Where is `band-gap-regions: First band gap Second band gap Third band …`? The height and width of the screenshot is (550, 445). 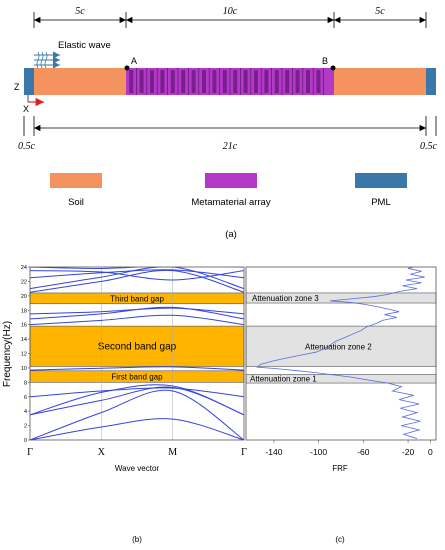 band-gap-regions: First band gap Second band gap Third band … is located at coordinates (137, 337).